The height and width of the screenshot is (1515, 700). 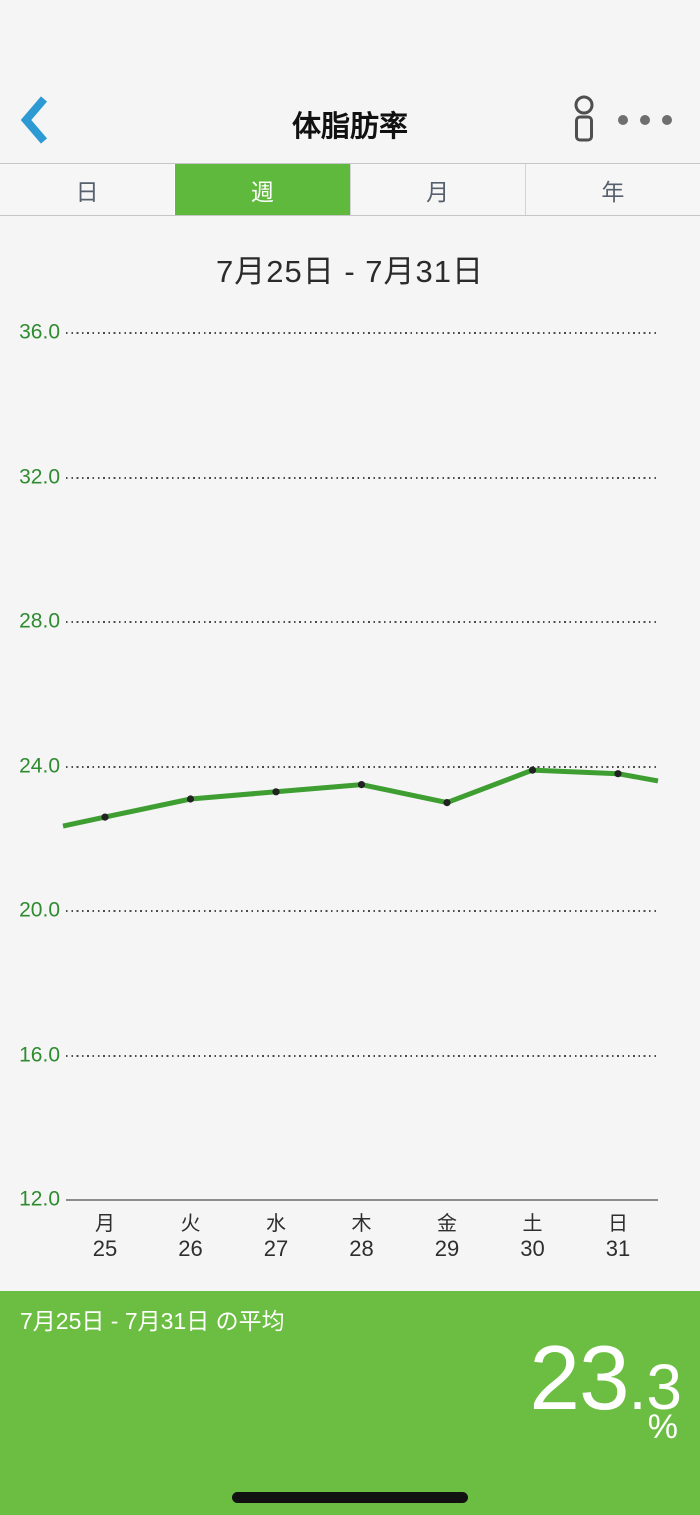 I want to click on x-label-weekday: 月, so click(x=105, y=1224).